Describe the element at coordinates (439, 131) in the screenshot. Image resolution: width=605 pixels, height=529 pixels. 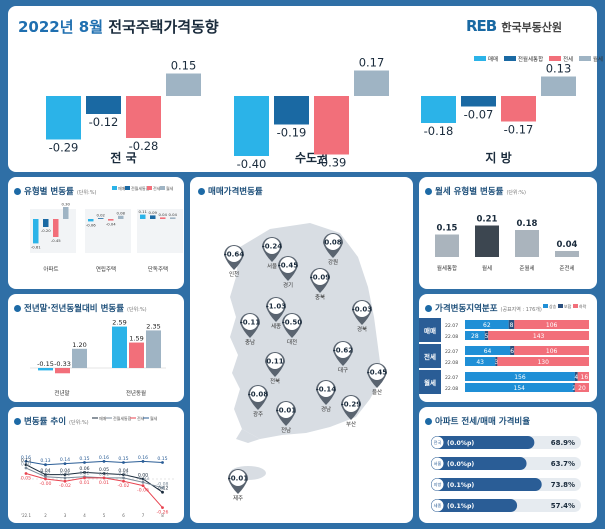
I see `summary-value: -0.18` at that location.